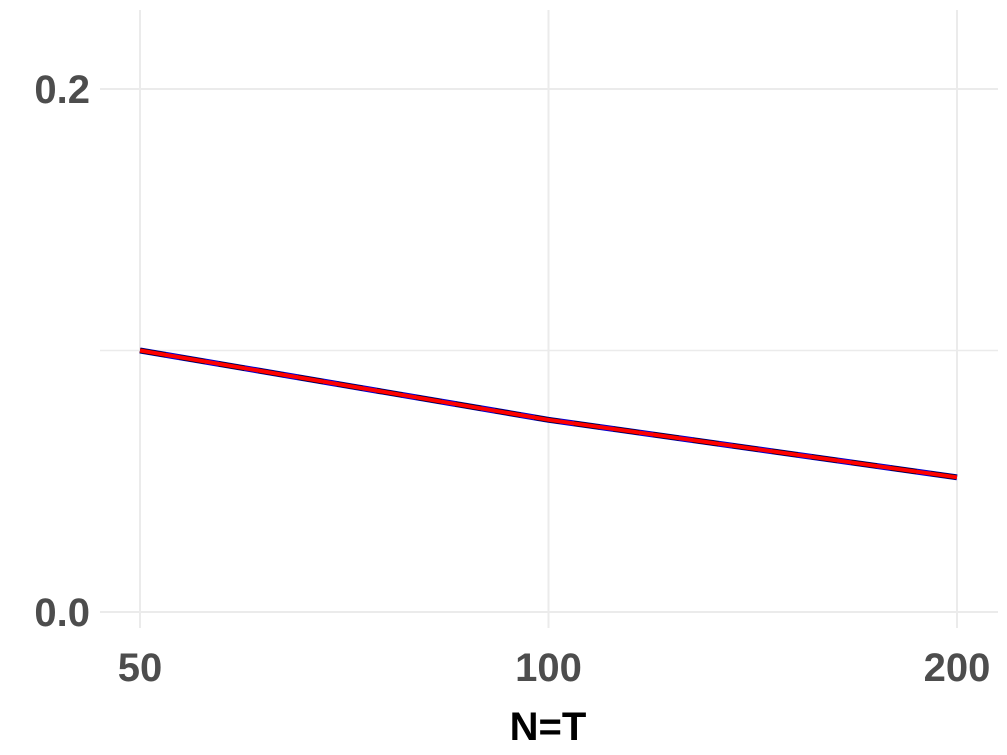 This screenshot has height=755, width=1007. I want to click on y-tick-label: 0.2, so click(62, 90).